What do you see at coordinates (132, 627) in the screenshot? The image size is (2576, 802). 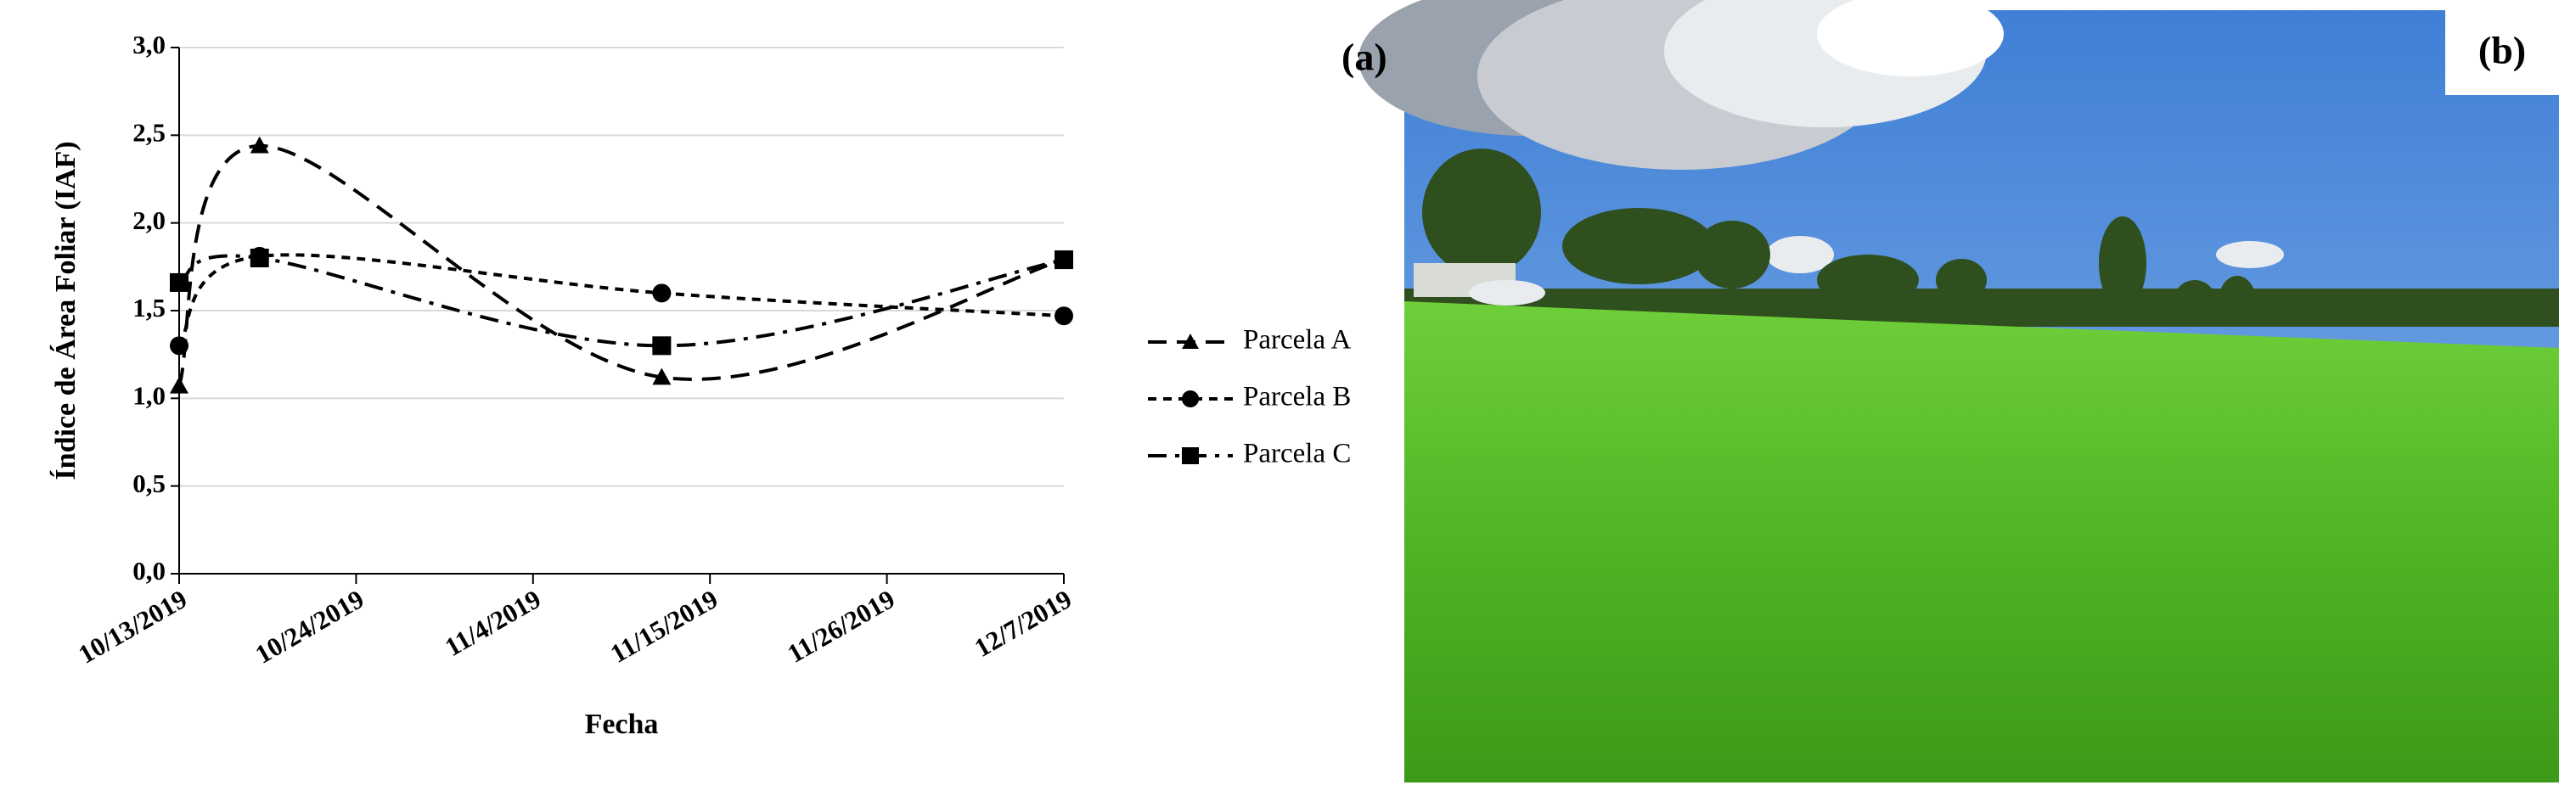 I see `x-tick-label: 10/13/2019` at bounding box center [132, 627].